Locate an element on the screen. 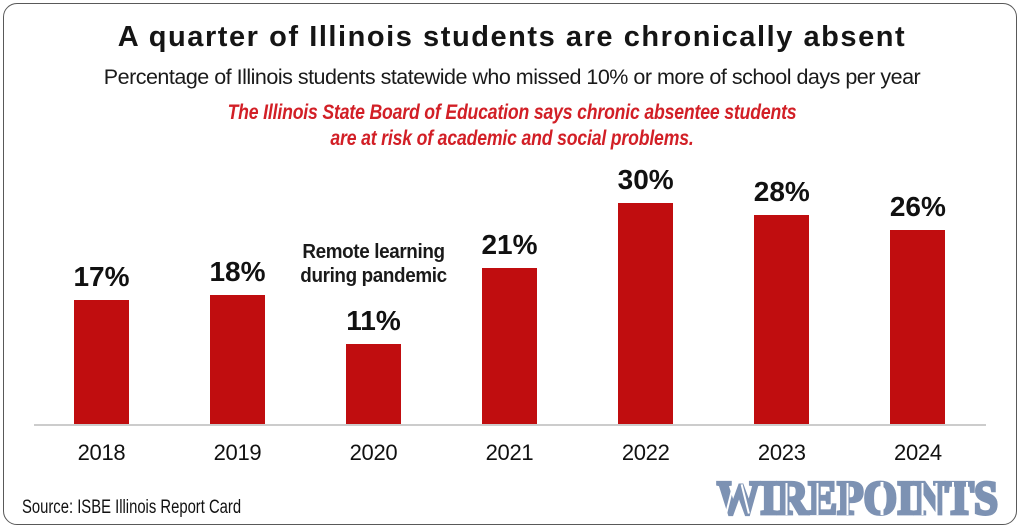 The height and width of the screenshot is (532, 1024). svg-text: WIREPOINTS is located at coordinates (857, 499).